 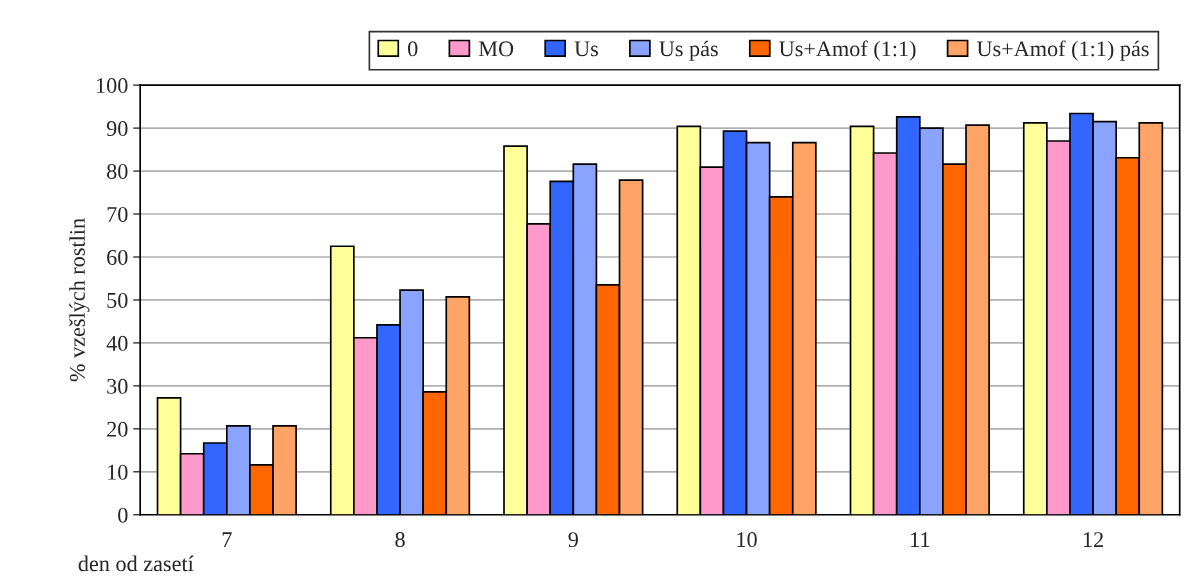 What do you see at coordinates (413, 49) in the screenshot?
I see `legend-label: 0` at bounding box center [413, 49].